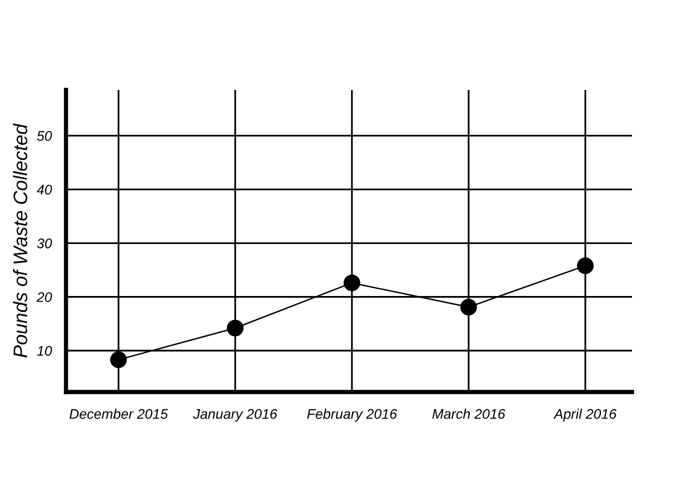 This screenshot has width=695, height=494. I want to click on y-tick-label: 30, so click(44, 243).